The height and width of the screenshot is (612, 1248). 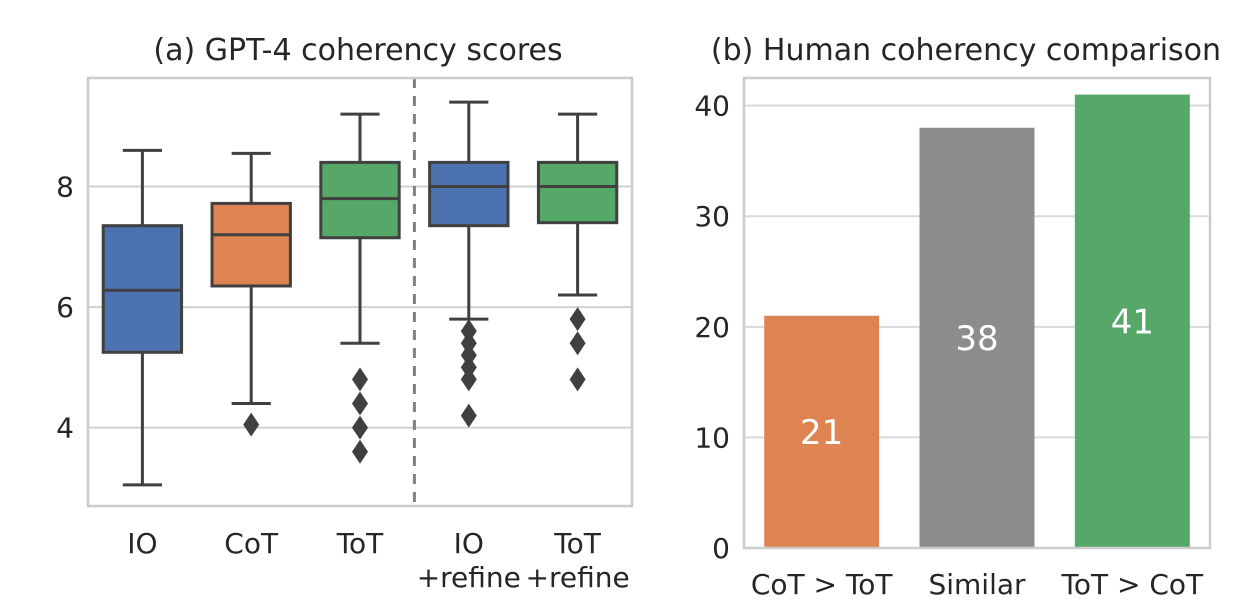 I want to click on bar-value-label: 41, so click(x=1132, y=322).